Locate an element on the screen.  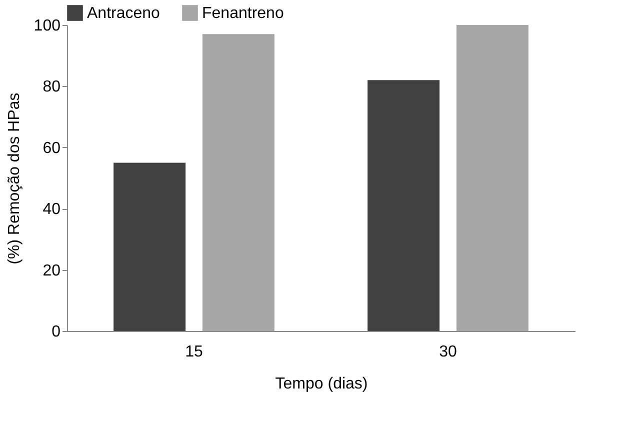
legend-label: Fenantreno is located at coordinates (243, 13).